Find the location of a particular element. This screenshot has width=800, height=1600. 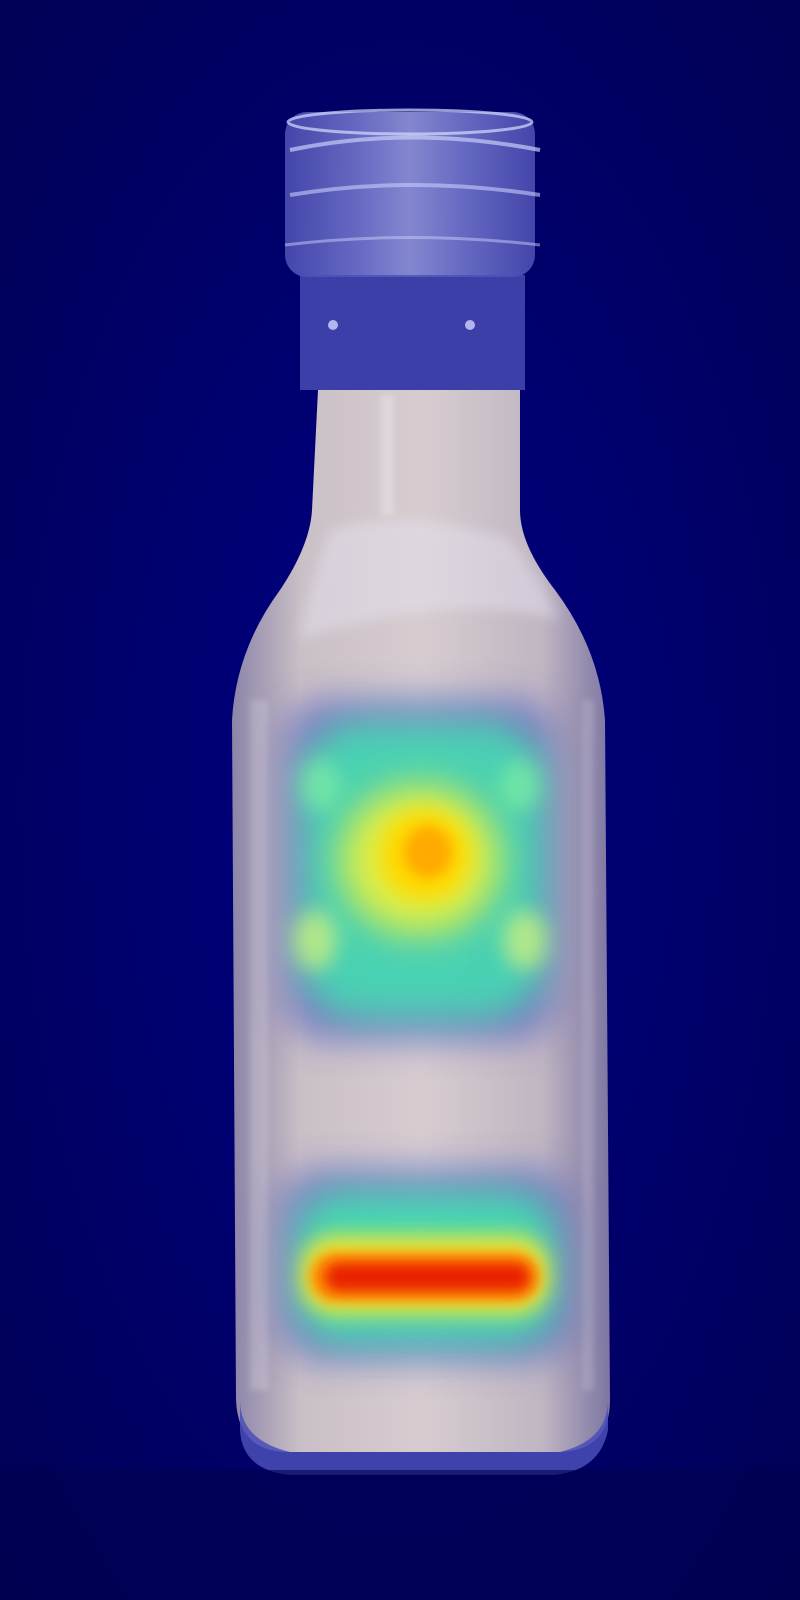

bottle-neck is located at coordinates (412, 332).